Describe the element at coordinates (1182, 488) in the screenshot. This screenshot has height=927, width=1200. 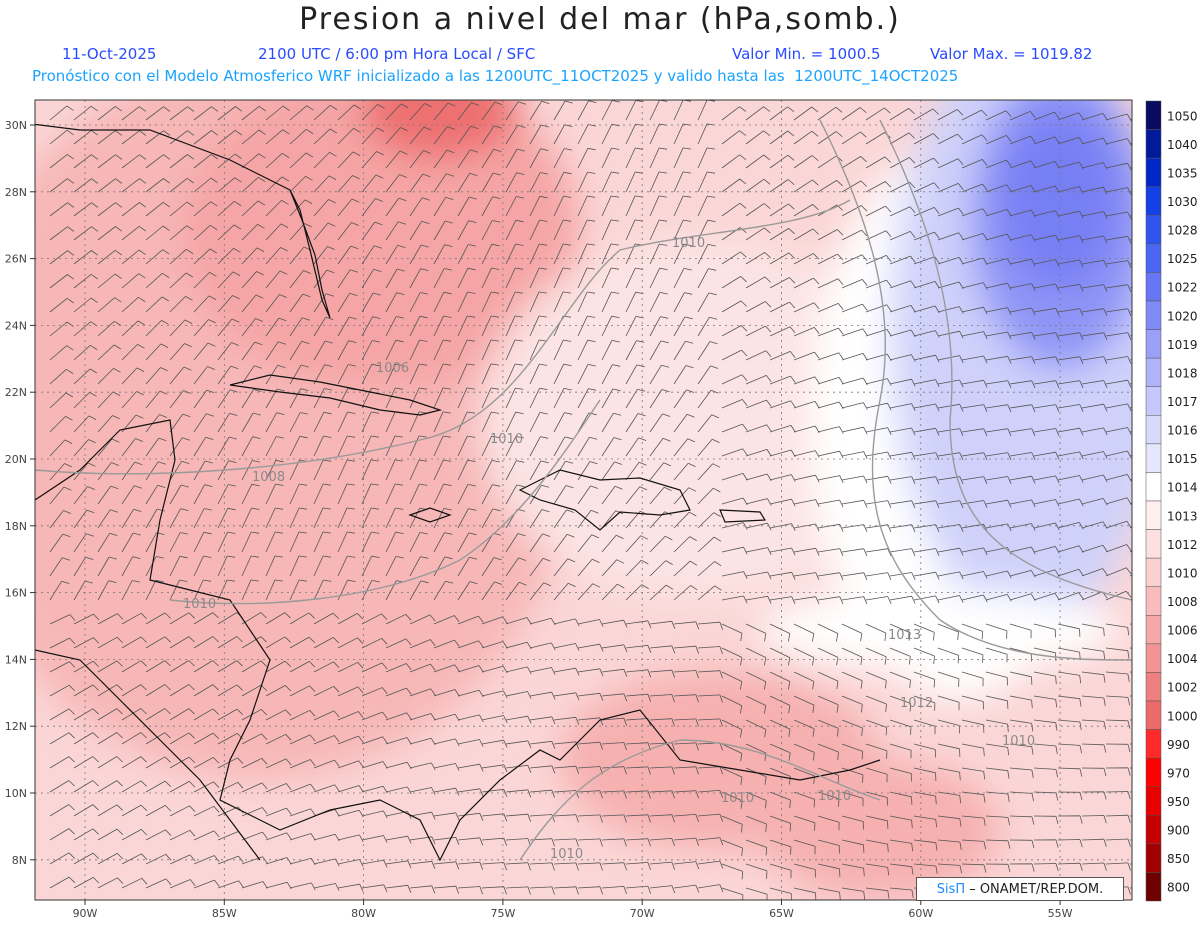
I see `colorbar-level: 1014` at that location.